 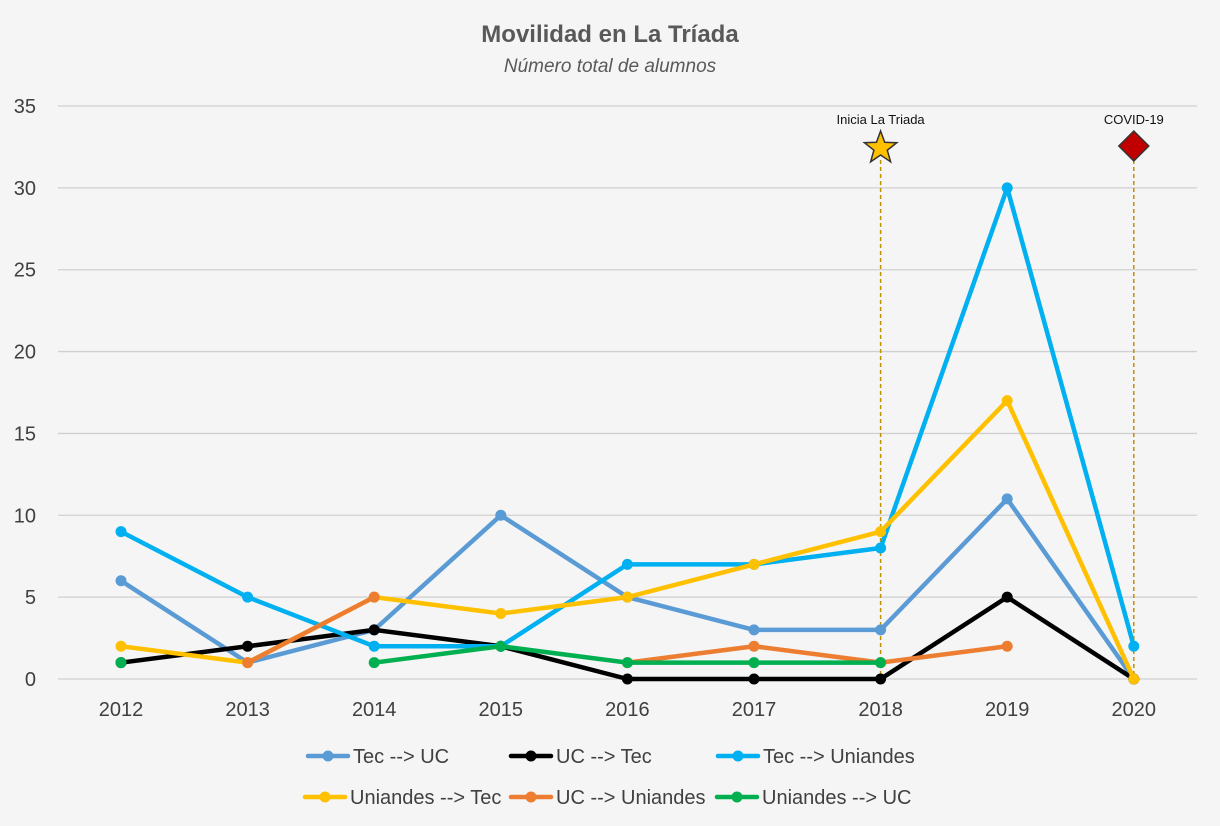 What do you see at coordinates (604, 757) in the screenshot?
I see `legend-label: UC --> Tec` at bounding box center [604, 757].